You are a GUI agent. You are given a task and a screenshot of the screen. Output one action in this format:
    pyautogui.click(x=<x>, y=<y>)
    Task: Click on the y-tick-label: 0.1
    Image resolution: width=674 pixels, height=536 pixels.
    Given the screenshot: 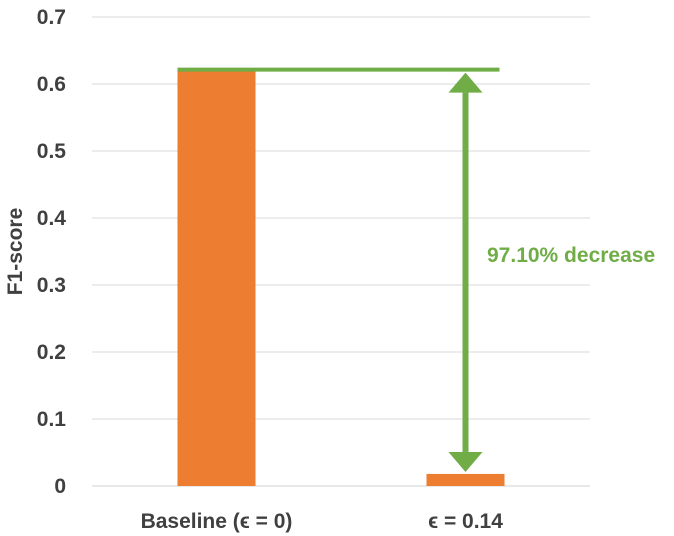 What is the action you would take?
    pyautogui.click(x=52, y=419)
    